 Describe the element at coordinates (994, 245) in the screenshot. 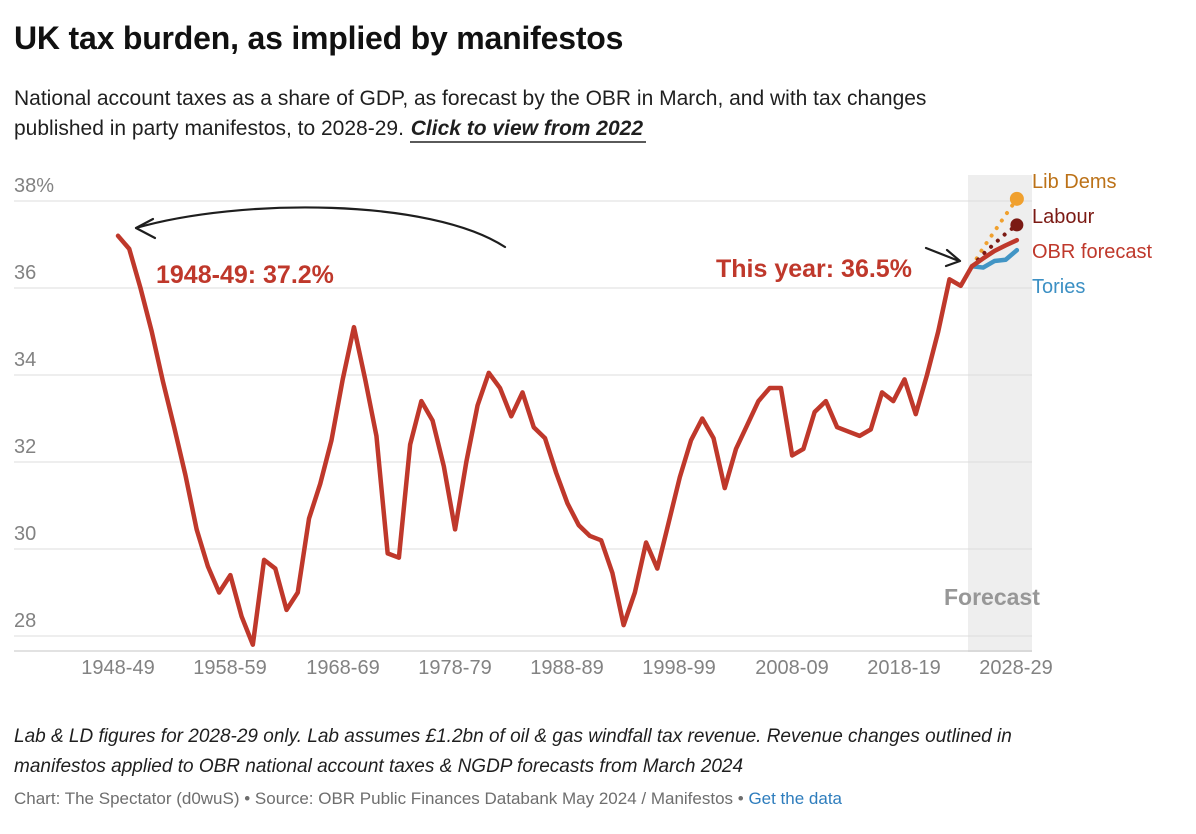

I see `series-labour` at that location.